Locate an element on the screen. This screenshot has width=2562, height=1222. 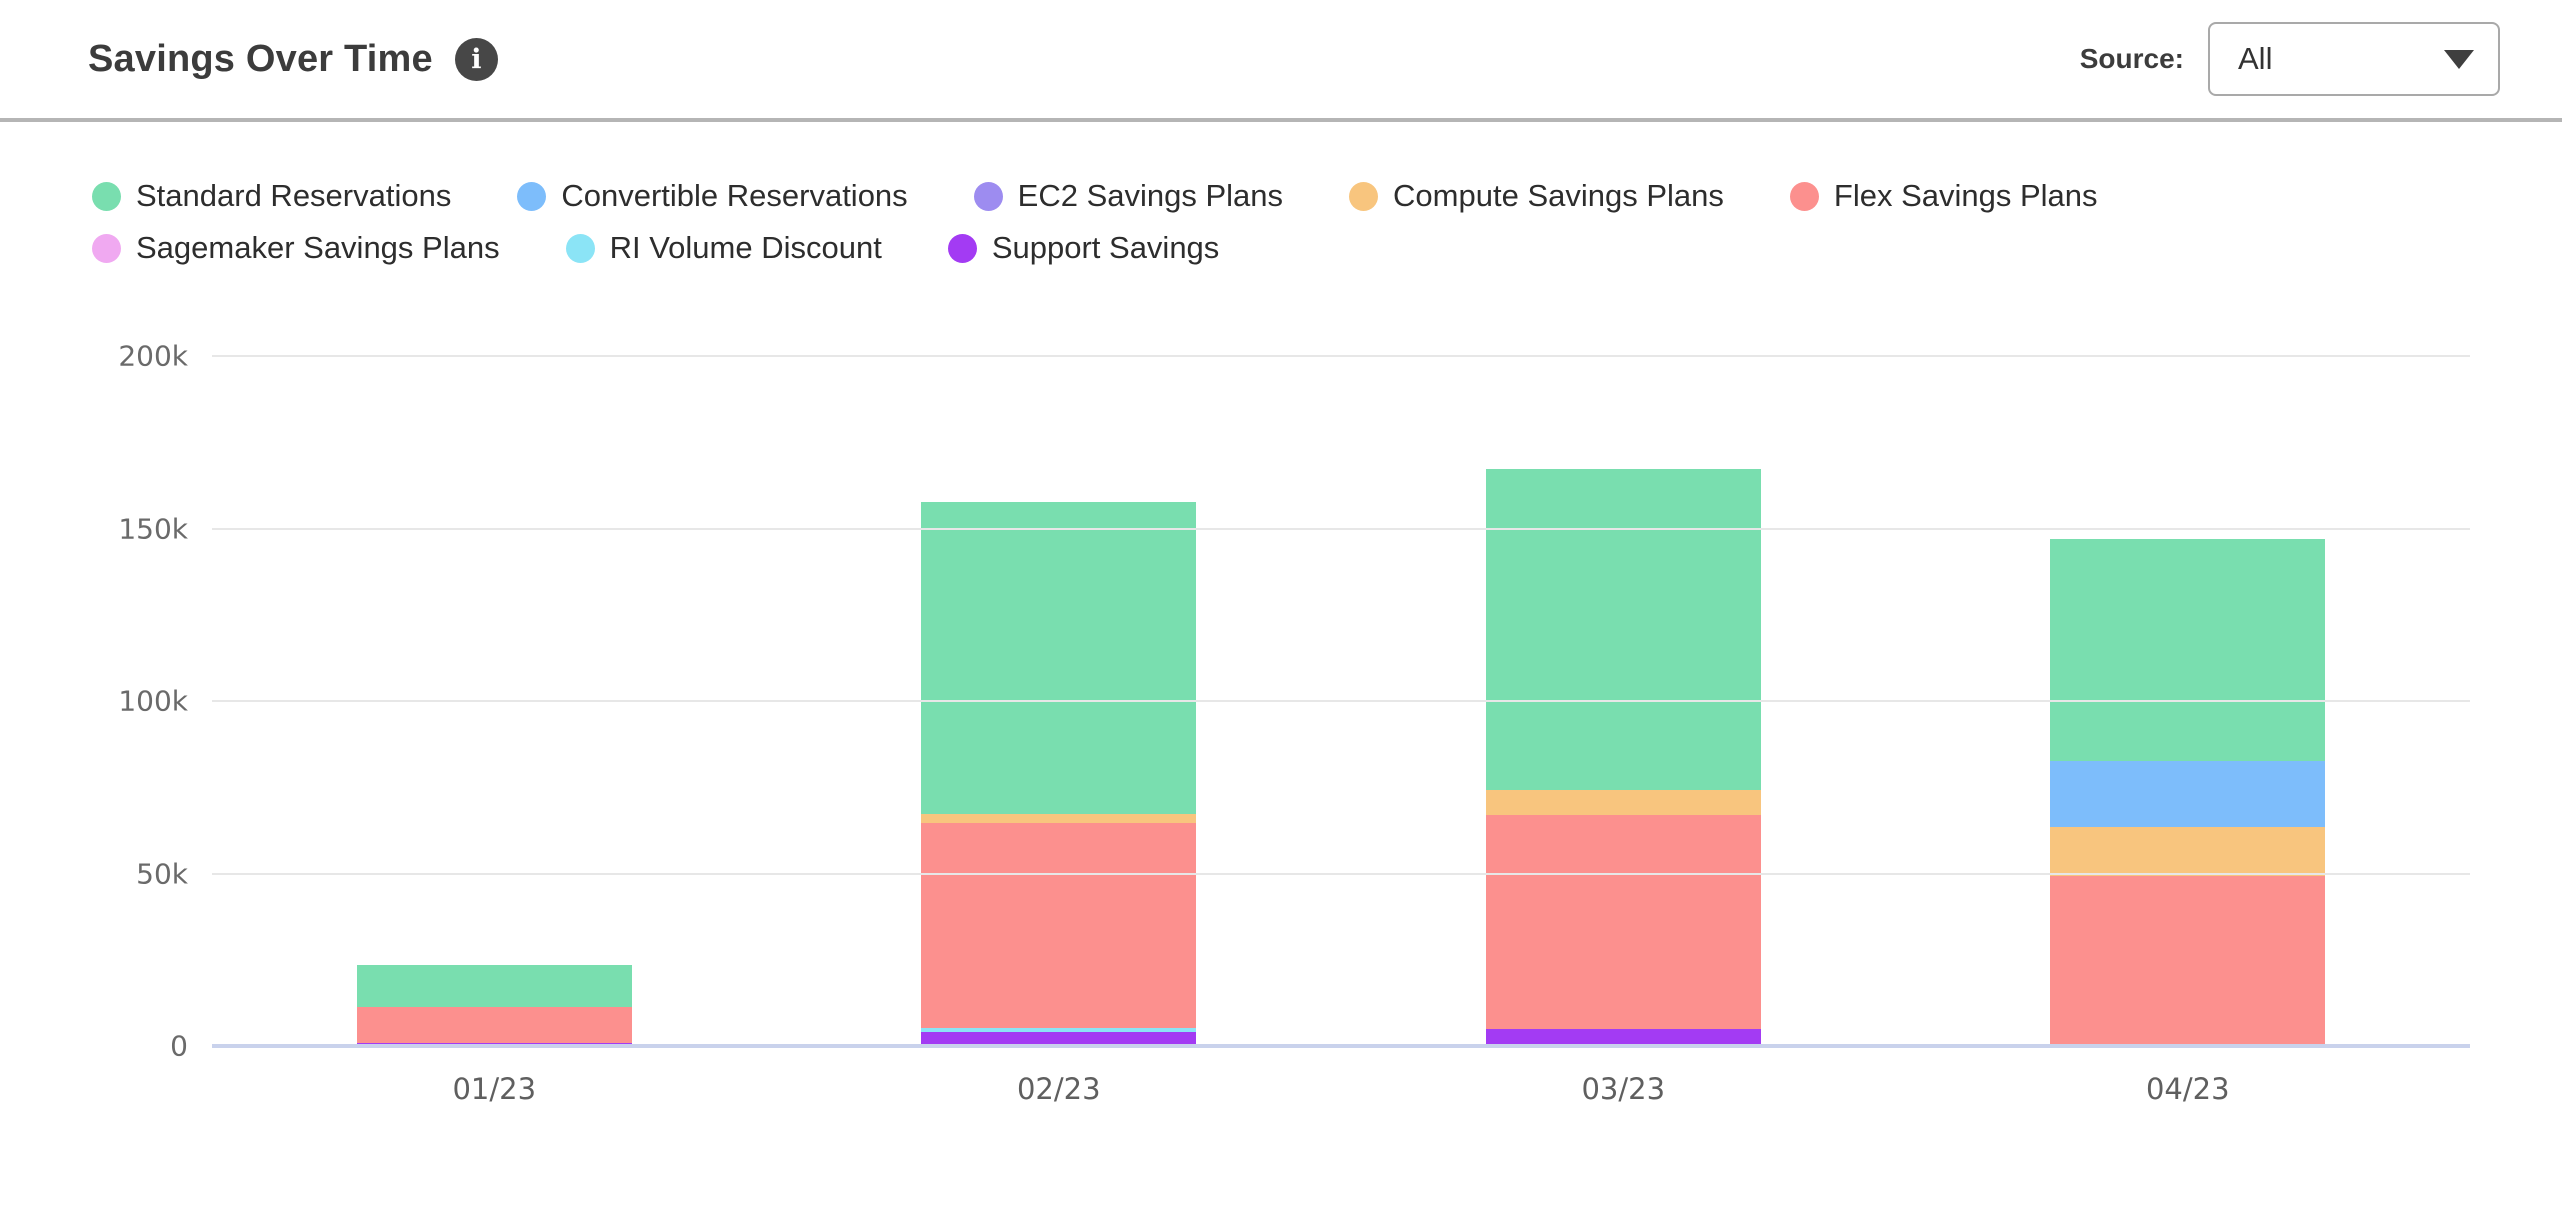
widget-header: Savings Over Time i Source: All is located at coordinates (1281, 61).